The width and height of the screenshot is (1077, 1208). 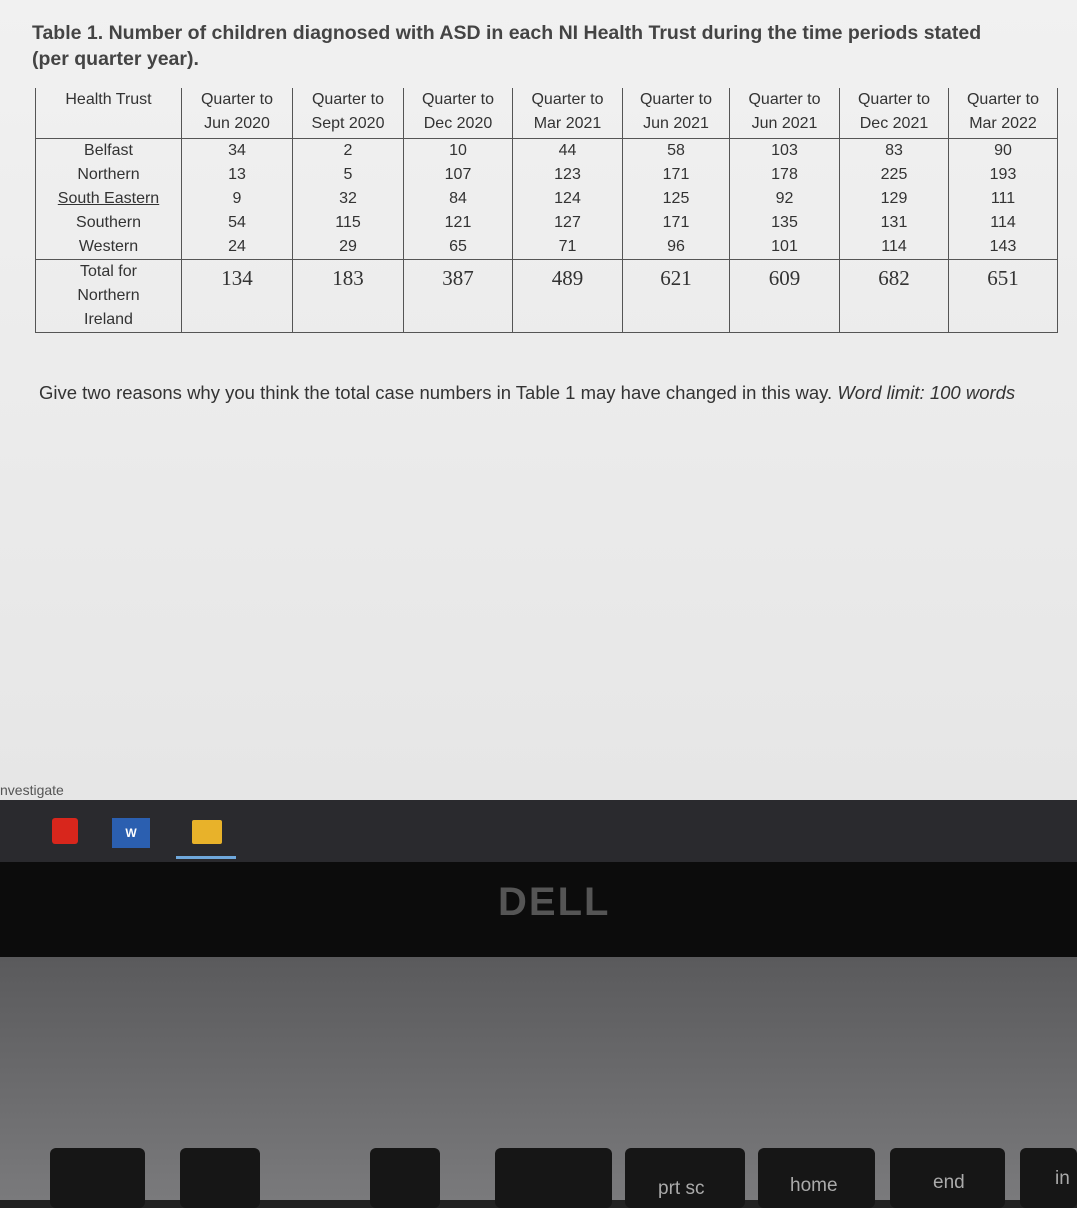 What do you see at coordinates (538, 831) in the screenshot?
I see `taskbar: W` at bounding box center [538, 831].